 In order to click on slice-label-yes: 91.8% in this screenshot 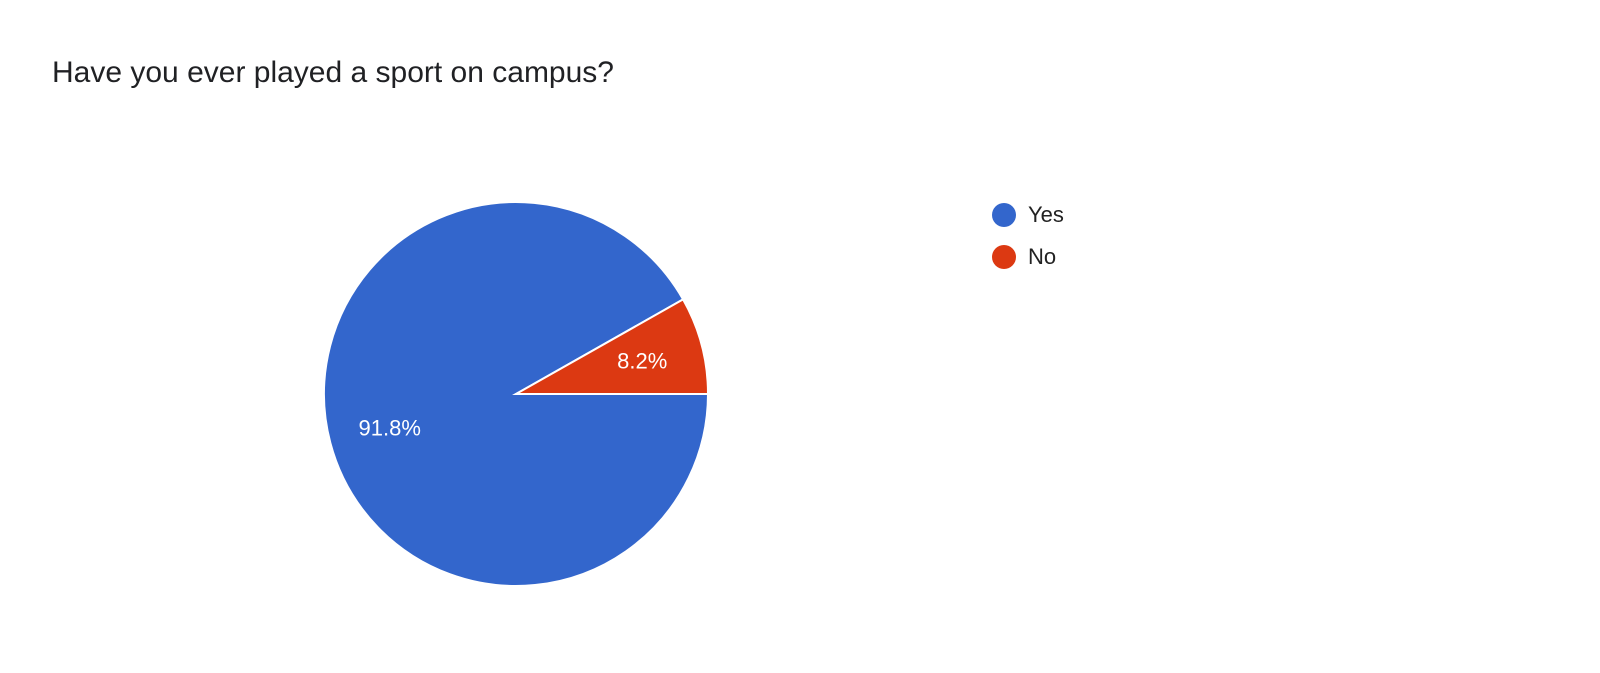, I will do `click(390, 427)`.